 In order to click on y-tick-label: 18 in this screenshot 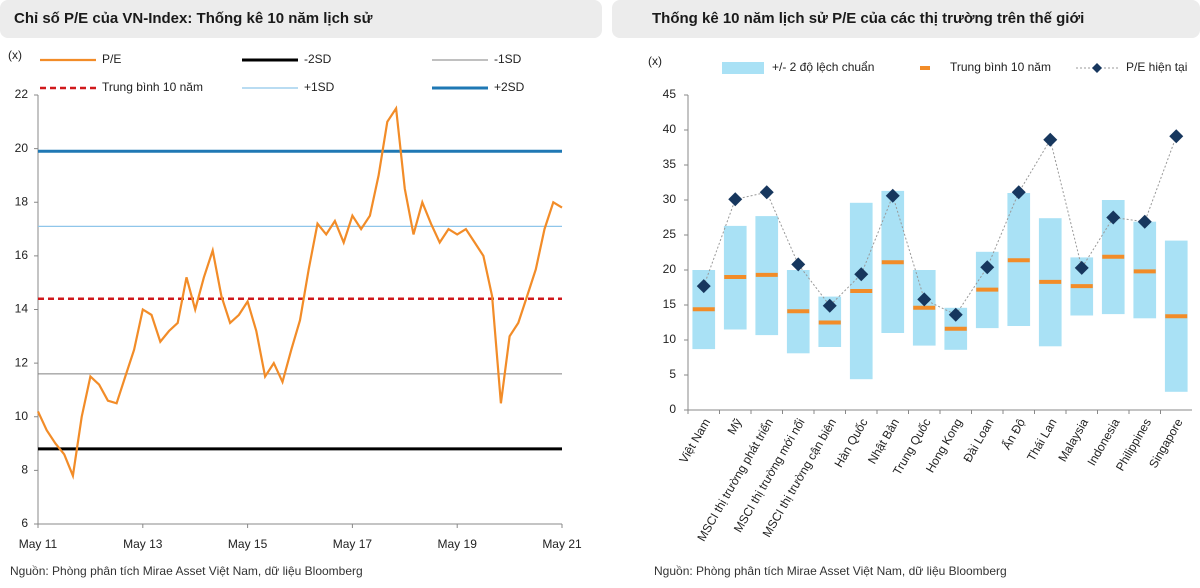, I will do `click(22, 201)`.